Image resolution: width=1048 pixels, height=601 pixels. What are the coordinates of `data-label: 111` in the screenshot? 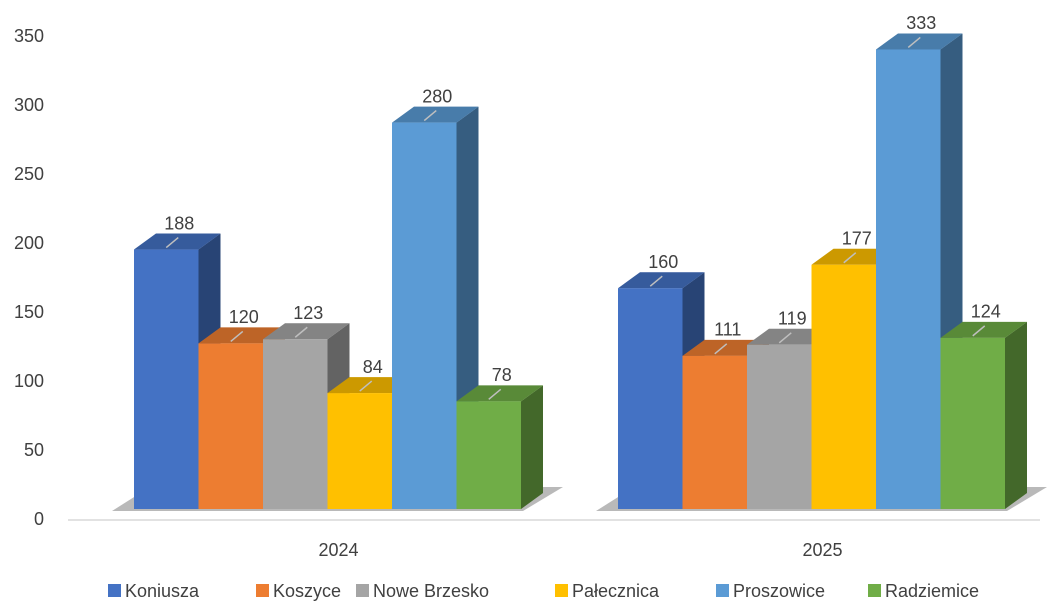 It's located at (727, 330).